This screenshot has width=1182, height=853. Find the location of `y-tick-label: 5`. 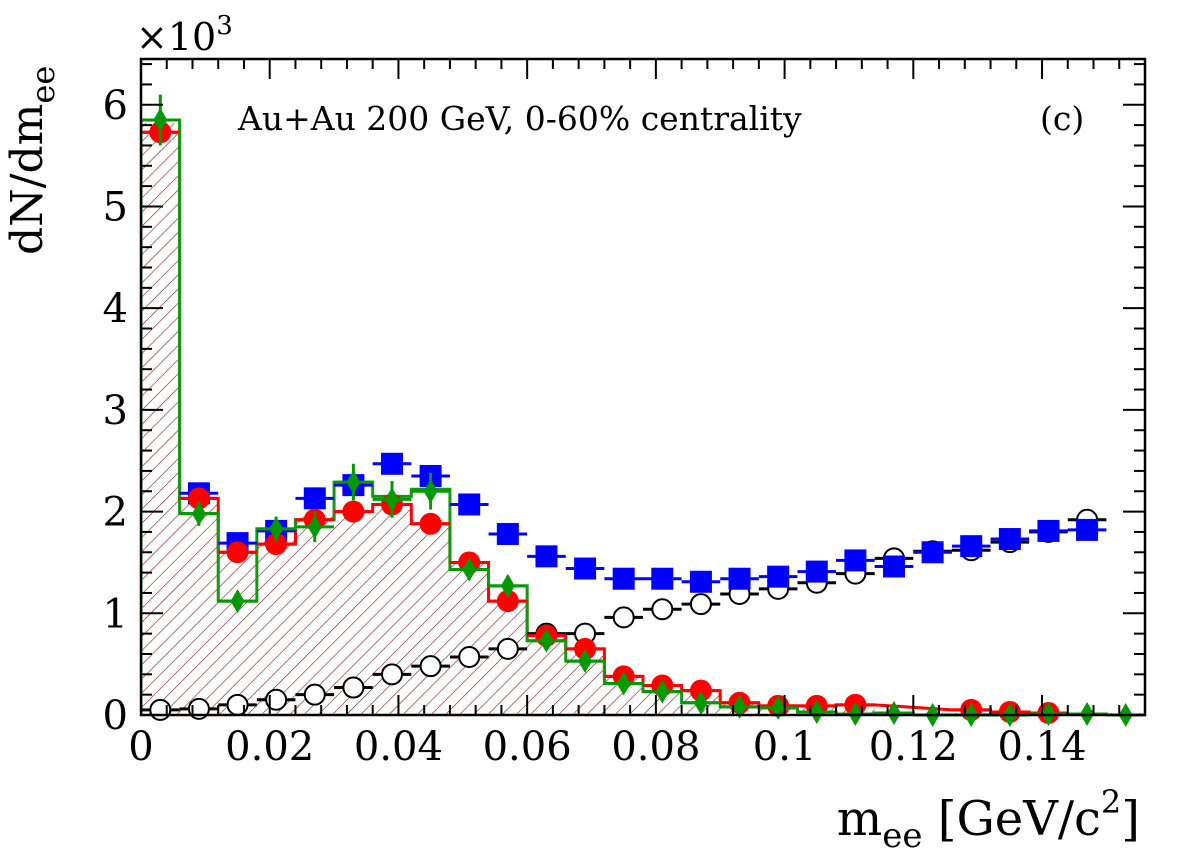

y-tick-label: 5 is located at coordinates (115, 207).